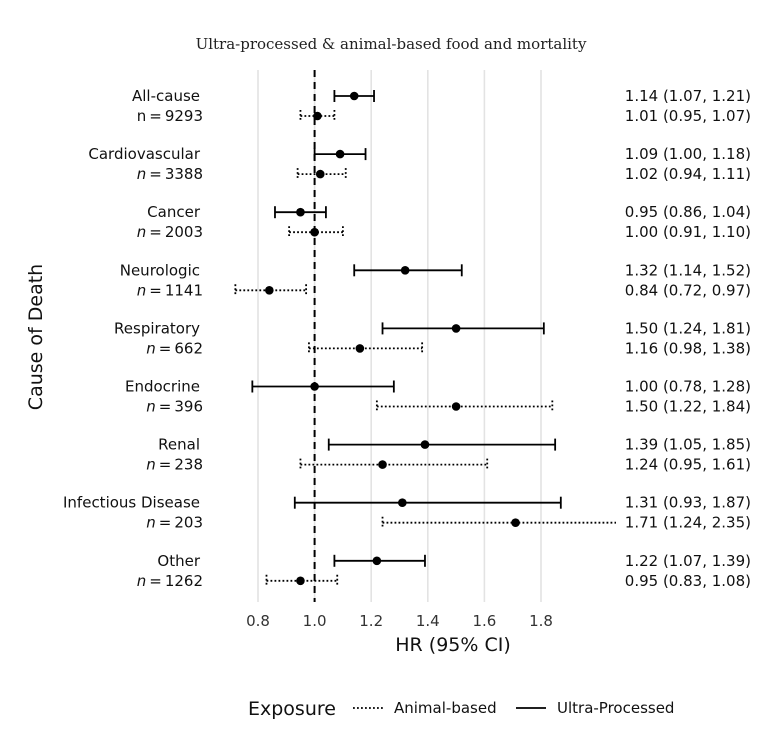 This screenshot has width=782, height=730. Describe the element at coordinates (688, 328) in the screenshot. I see `ultra-hr-label: 1.50 (1.24, 1.81)` at that location.